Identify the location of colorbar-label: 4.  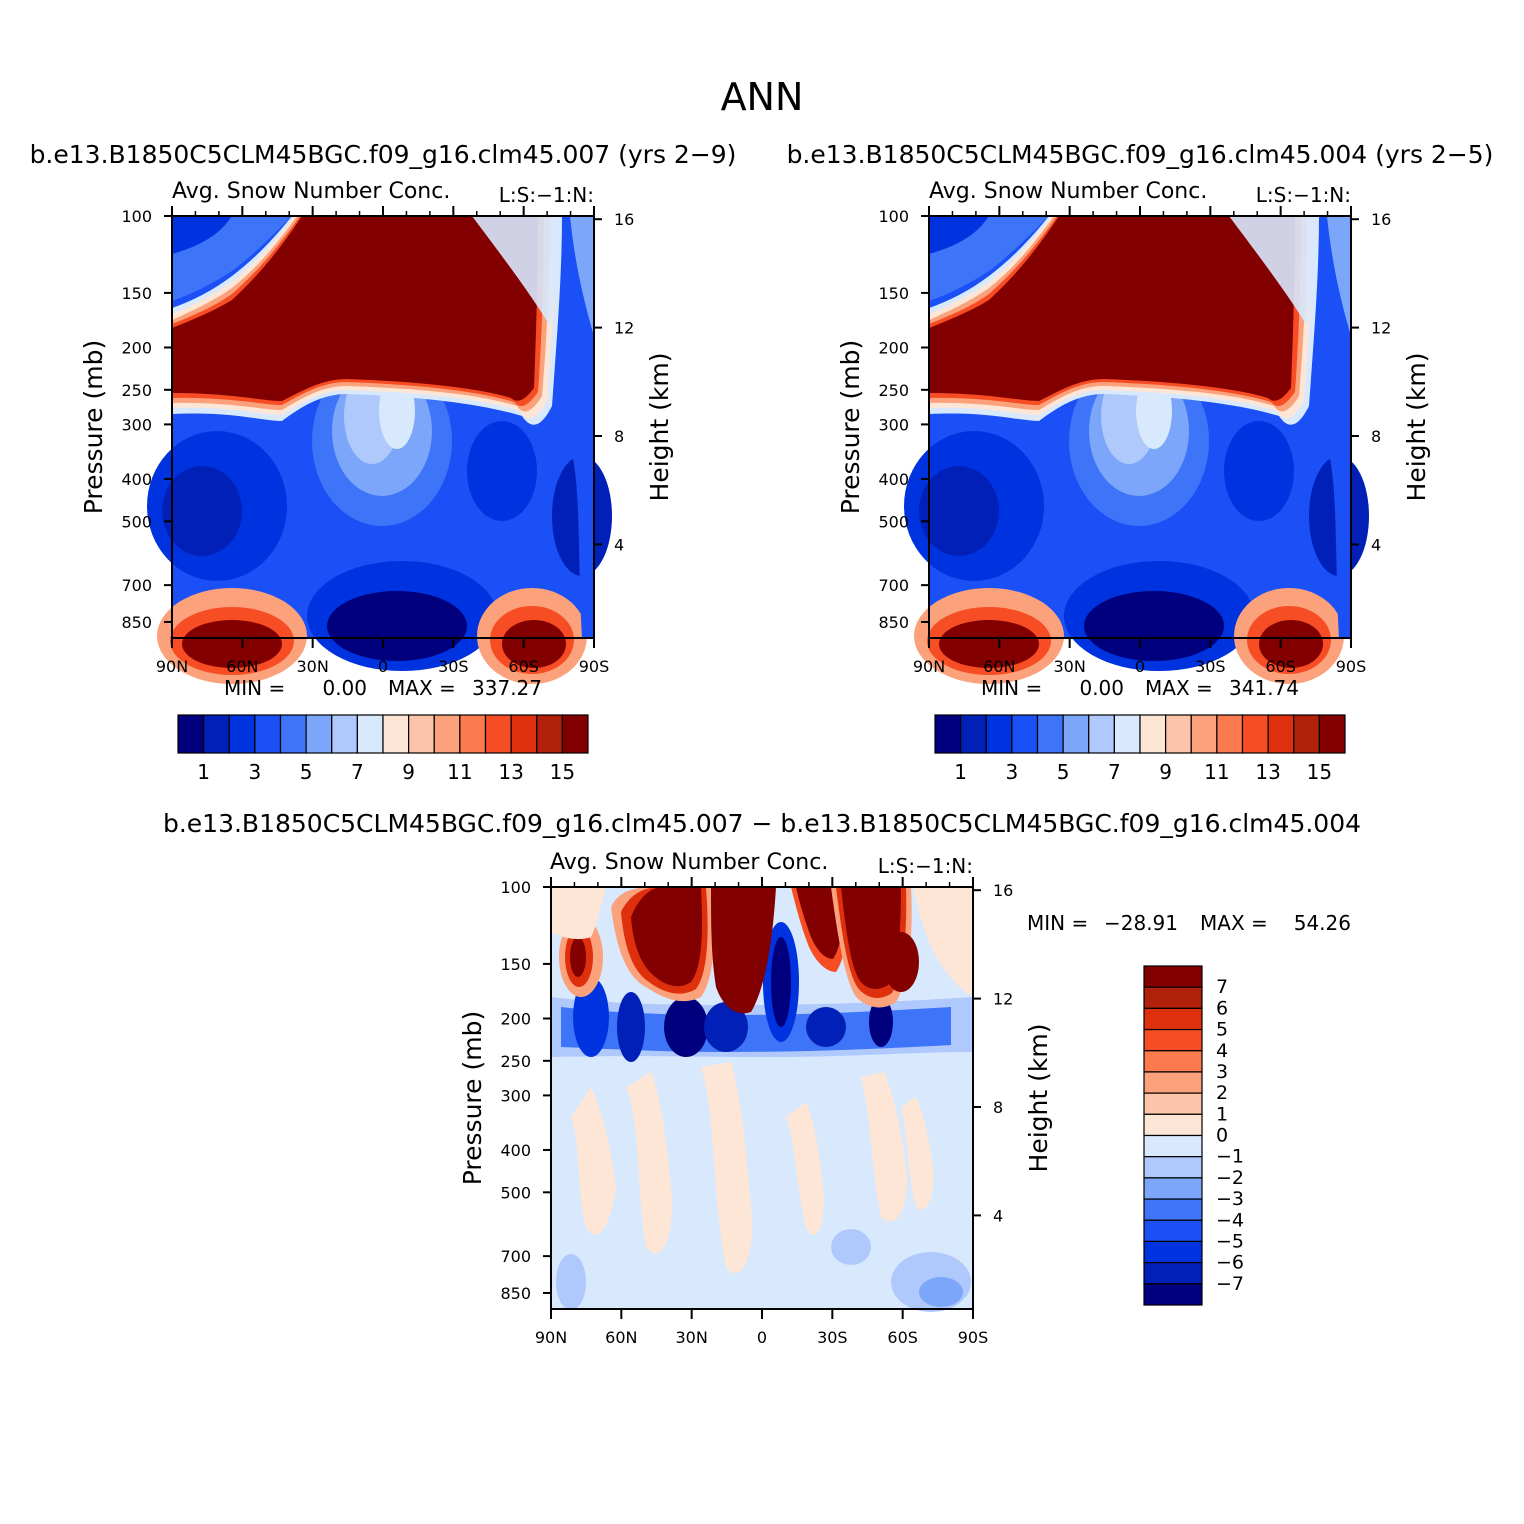
(1222, 1051).